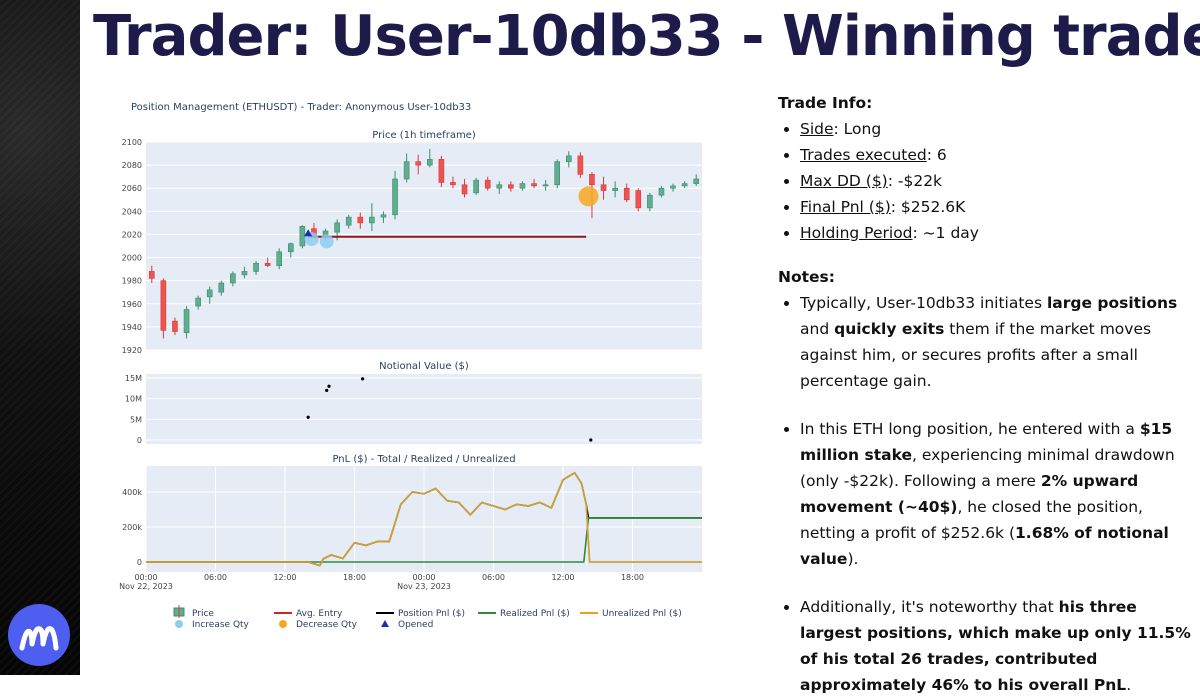  I want to click on legend-label: Position Pnl ($), so click(431, 614).